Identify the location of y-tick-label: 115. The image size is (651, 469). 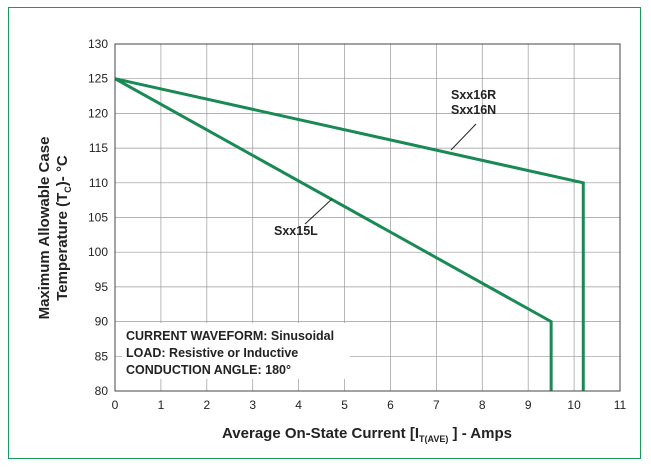
(98, 148).